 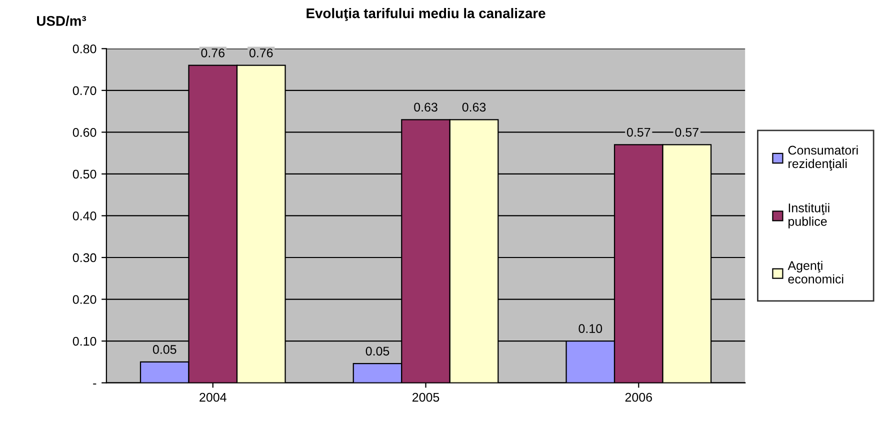 What do you see at coordinates (823, 158) in the screenshot?
I see `legend-label: Consumatori rezidenţiali` at bounding box center [823, 158].